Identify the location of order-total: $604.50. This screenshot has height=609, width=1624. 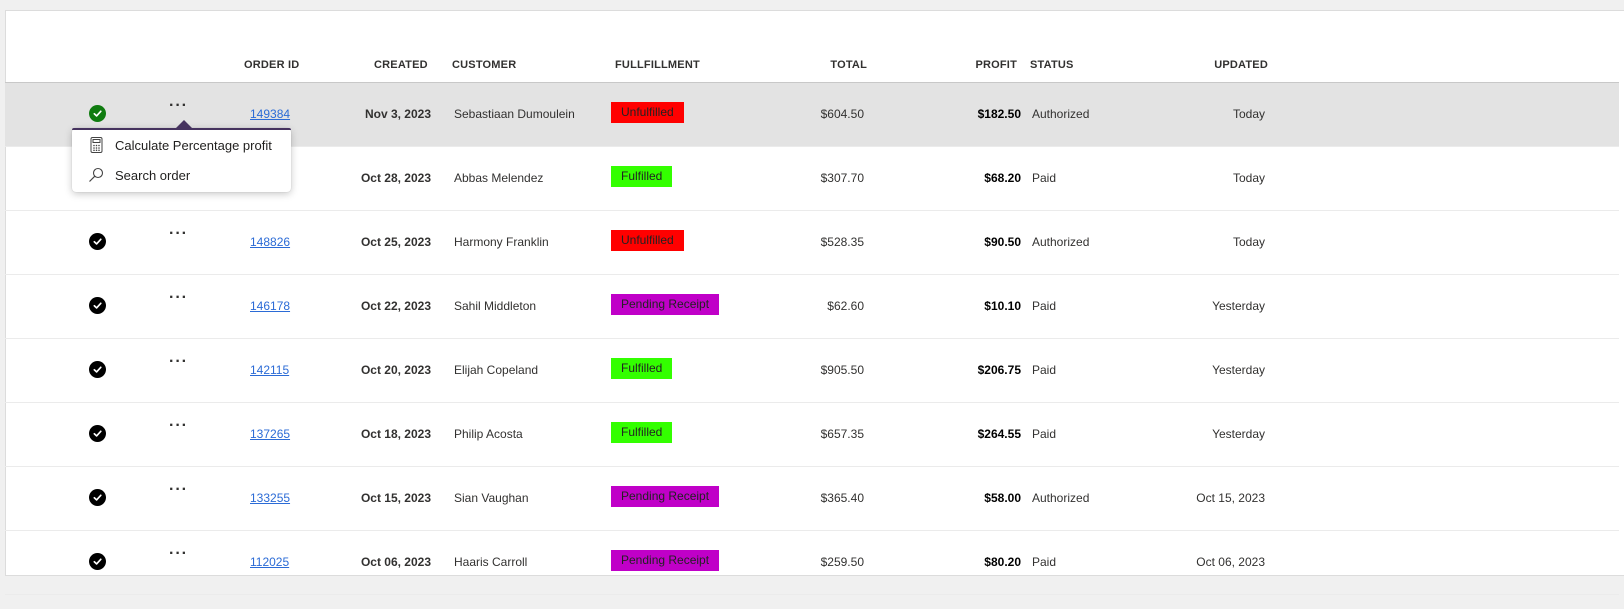
(842, 114).